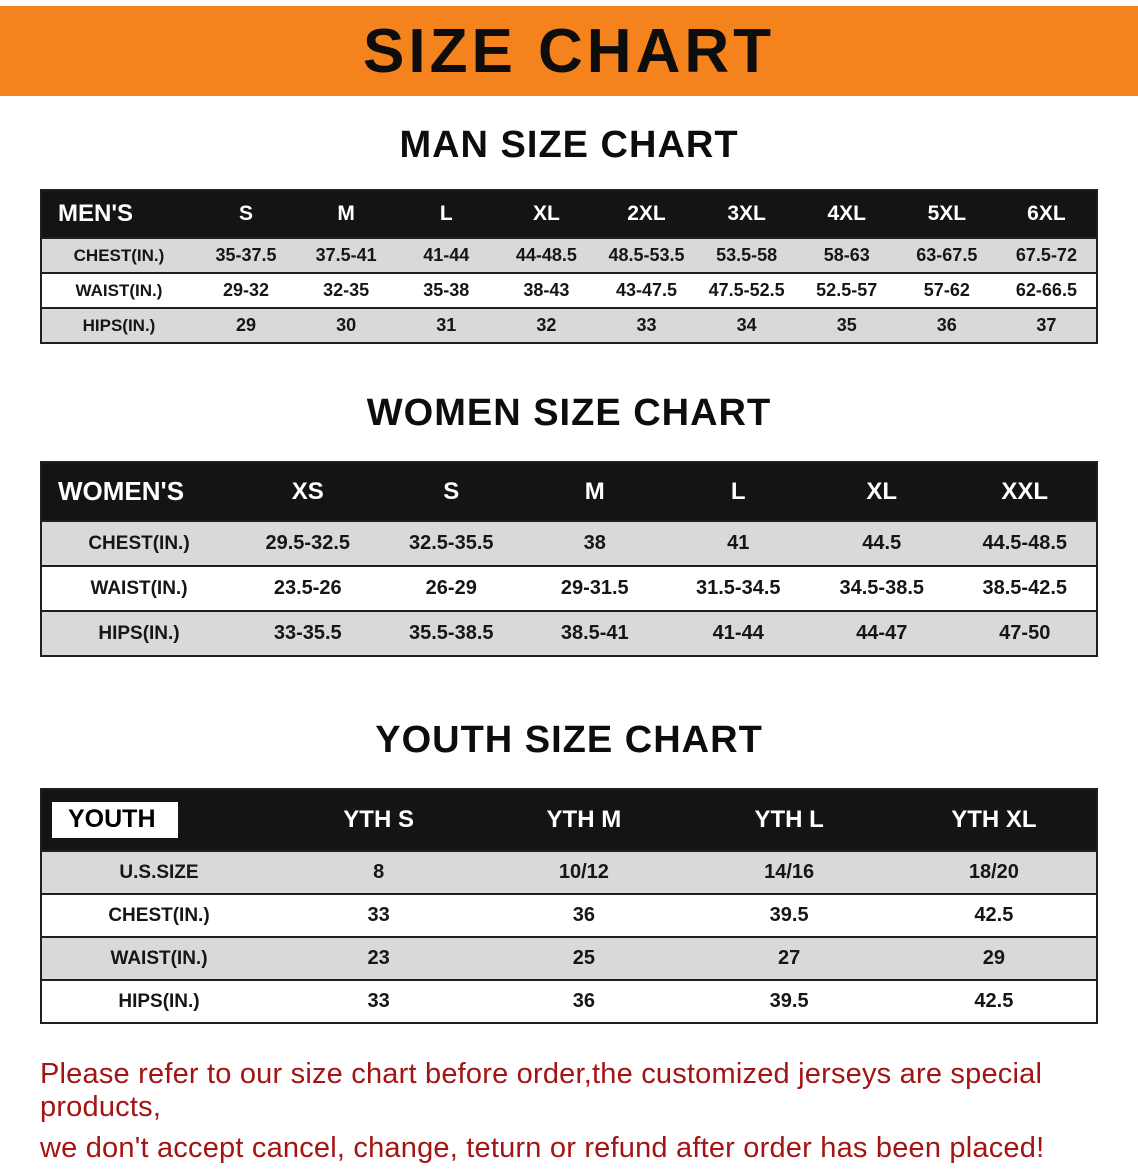 Image resolution: width=1138 pixels, height=1173 pixels. What do you see at coordinates (569, 740) in the screenshot?
I see `youth-chart-title: YOUTH SIZE CHART` at bounding box center [569, 740].